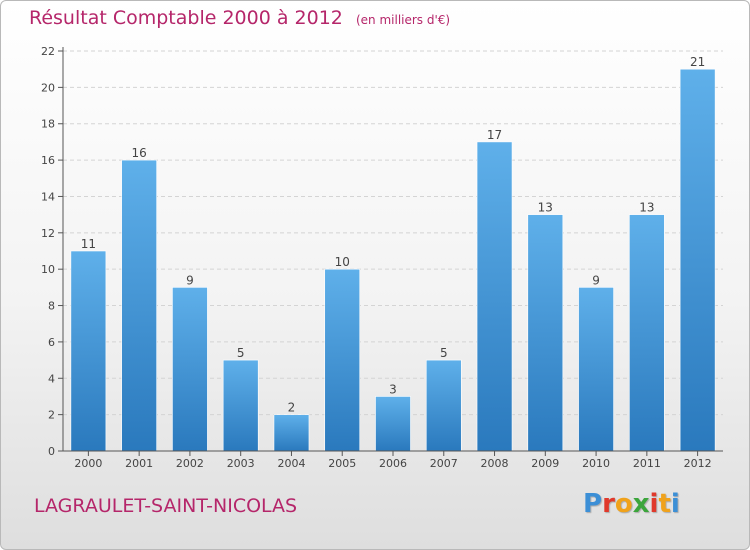 Image resolution: width=750 pixels, height=550 pixels. I want to click on x-tick-label: 2005, so click(342, 463).